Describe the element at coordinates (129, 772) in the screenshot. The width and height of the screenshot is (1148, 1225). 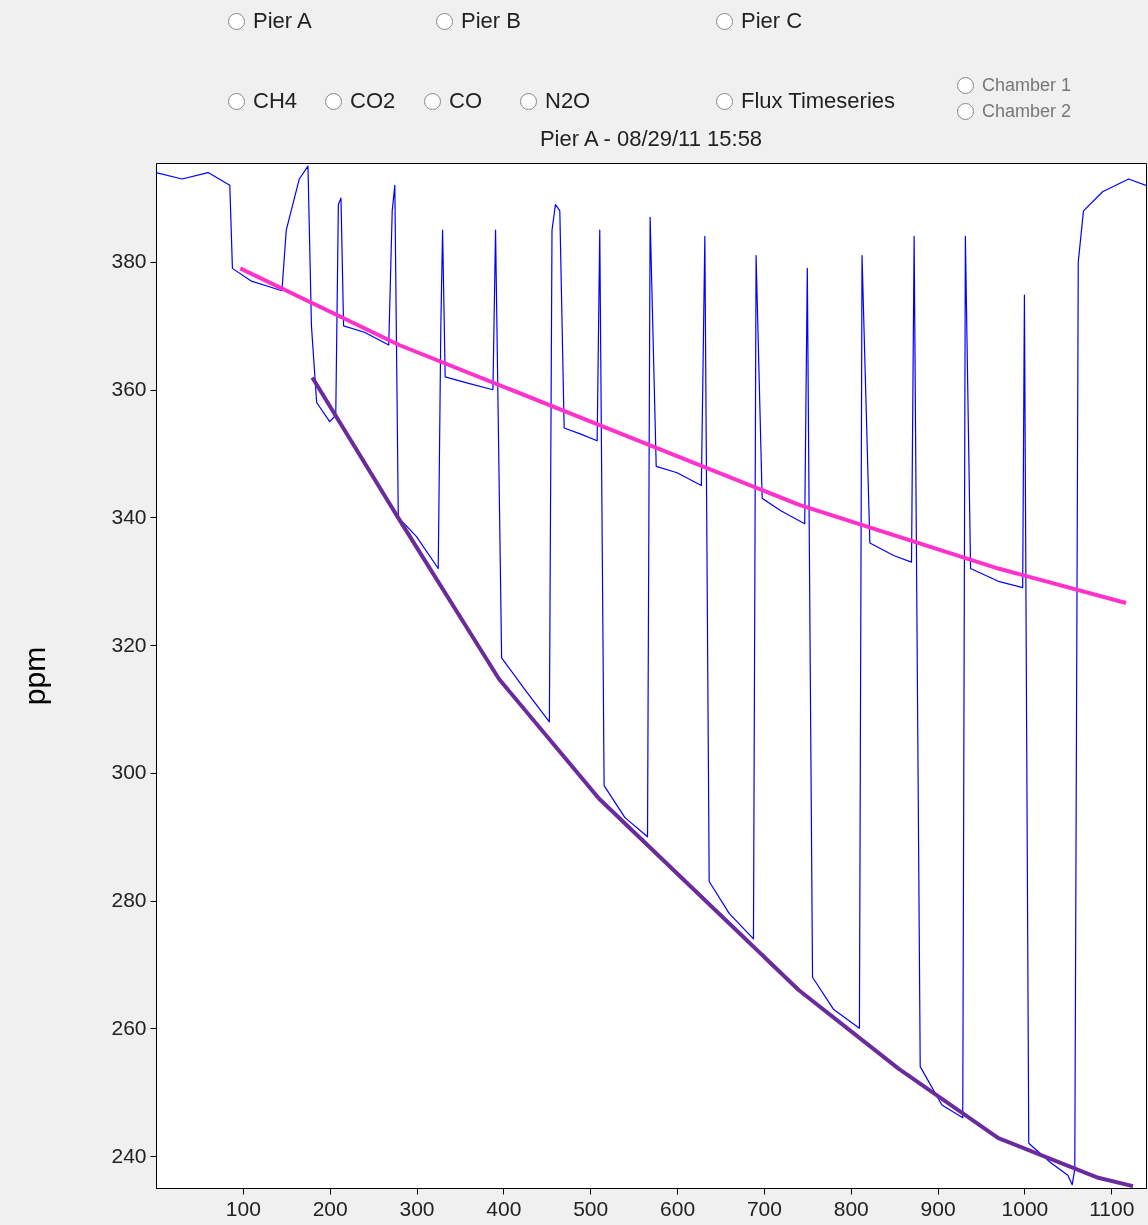
I see `y-tick-label: 300` at that location.